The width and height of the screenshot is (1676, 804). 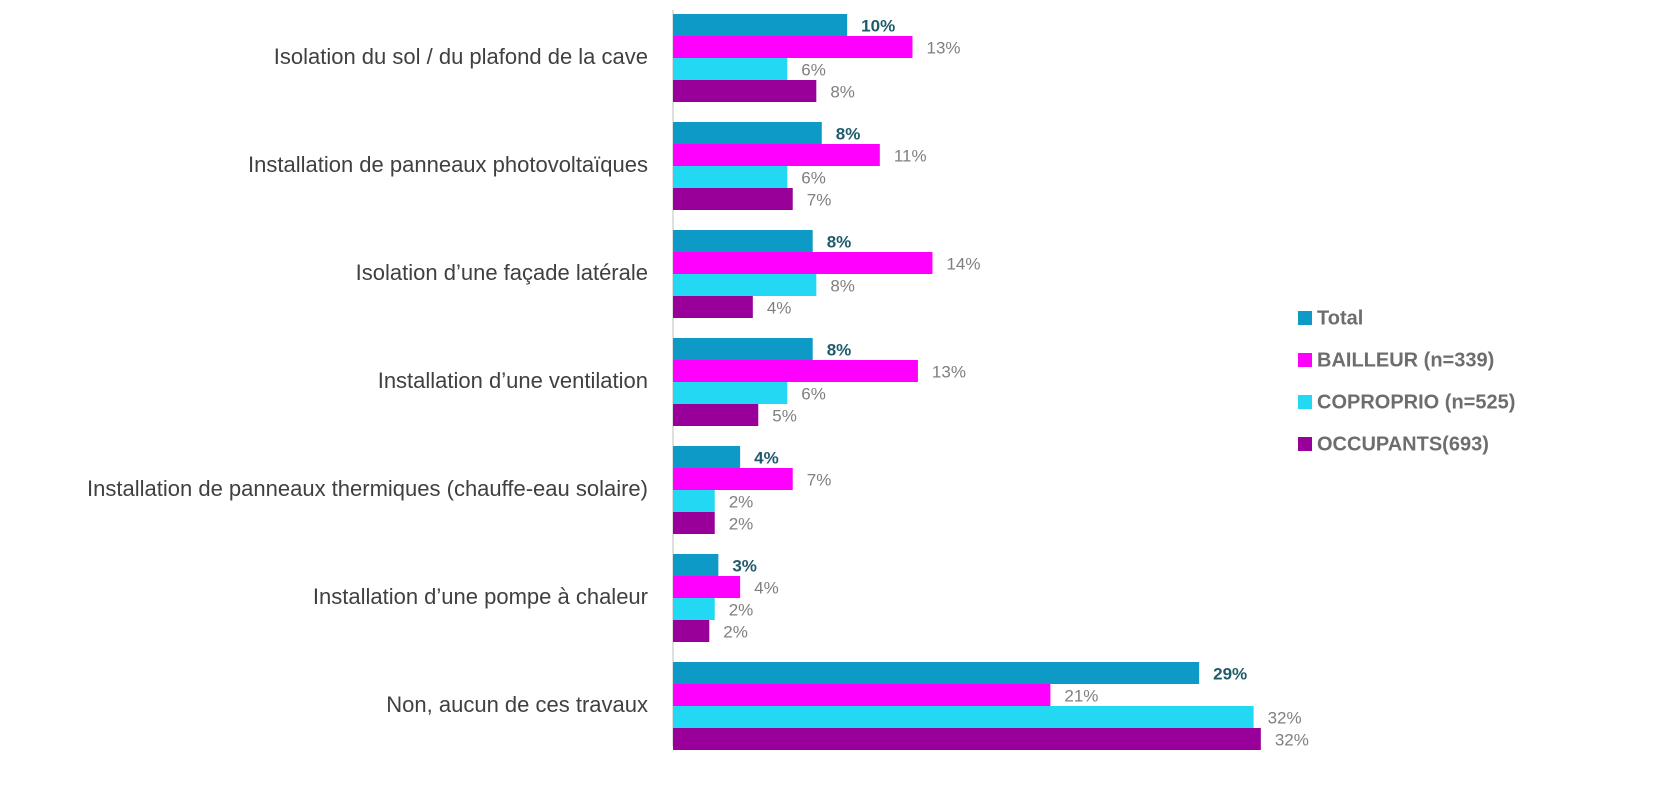 What do you see at coordinates (744, 565) in the screenshot?
I see `value-label: 3%` at bounding box center [744, 565].